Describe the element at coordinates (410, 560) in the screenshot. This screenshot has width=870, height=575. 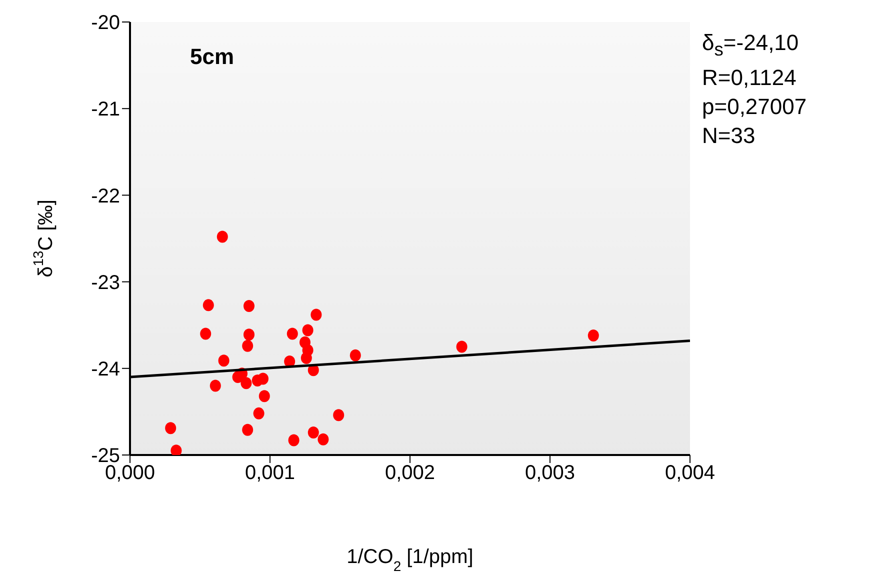
I see `x-axis-title: 1/CO$_{2}$ [1/ppm]` at that location.